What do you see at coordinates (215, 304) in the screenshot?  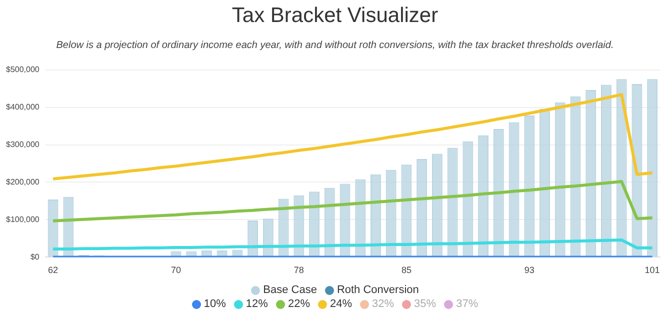 I see `legend-label: 10%` at bounding box center [215, 304].